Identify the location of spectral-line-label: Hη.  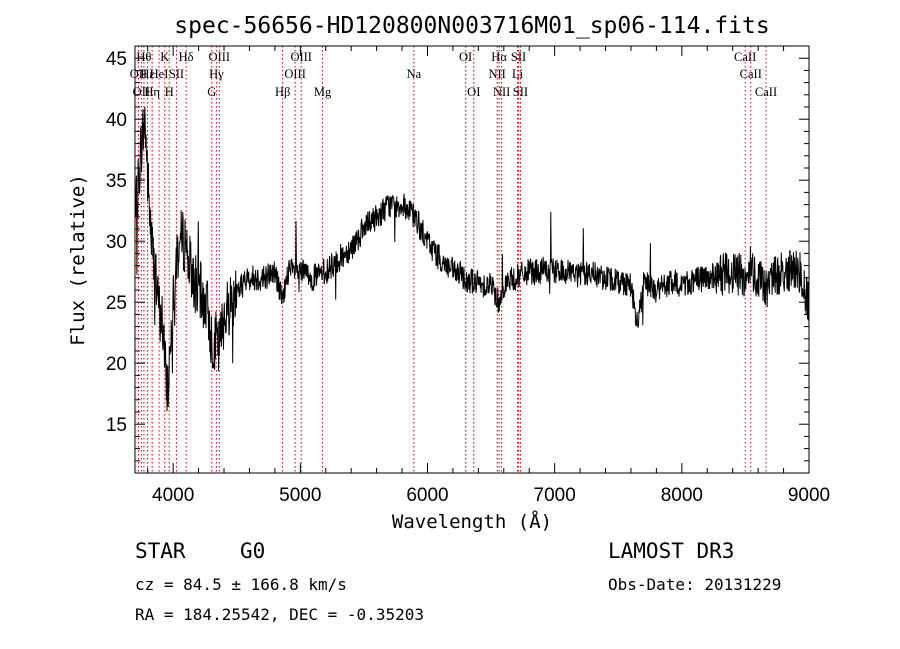
(152, 92).